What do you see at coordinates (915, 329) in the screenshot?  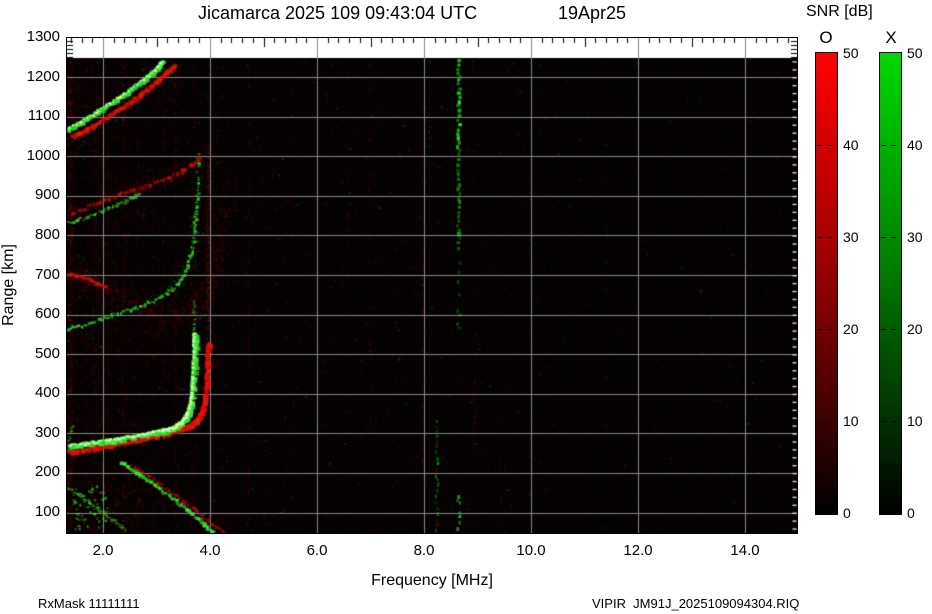 I see `colorbar-x-tick-label: 20` at bounding box center [915, 329].